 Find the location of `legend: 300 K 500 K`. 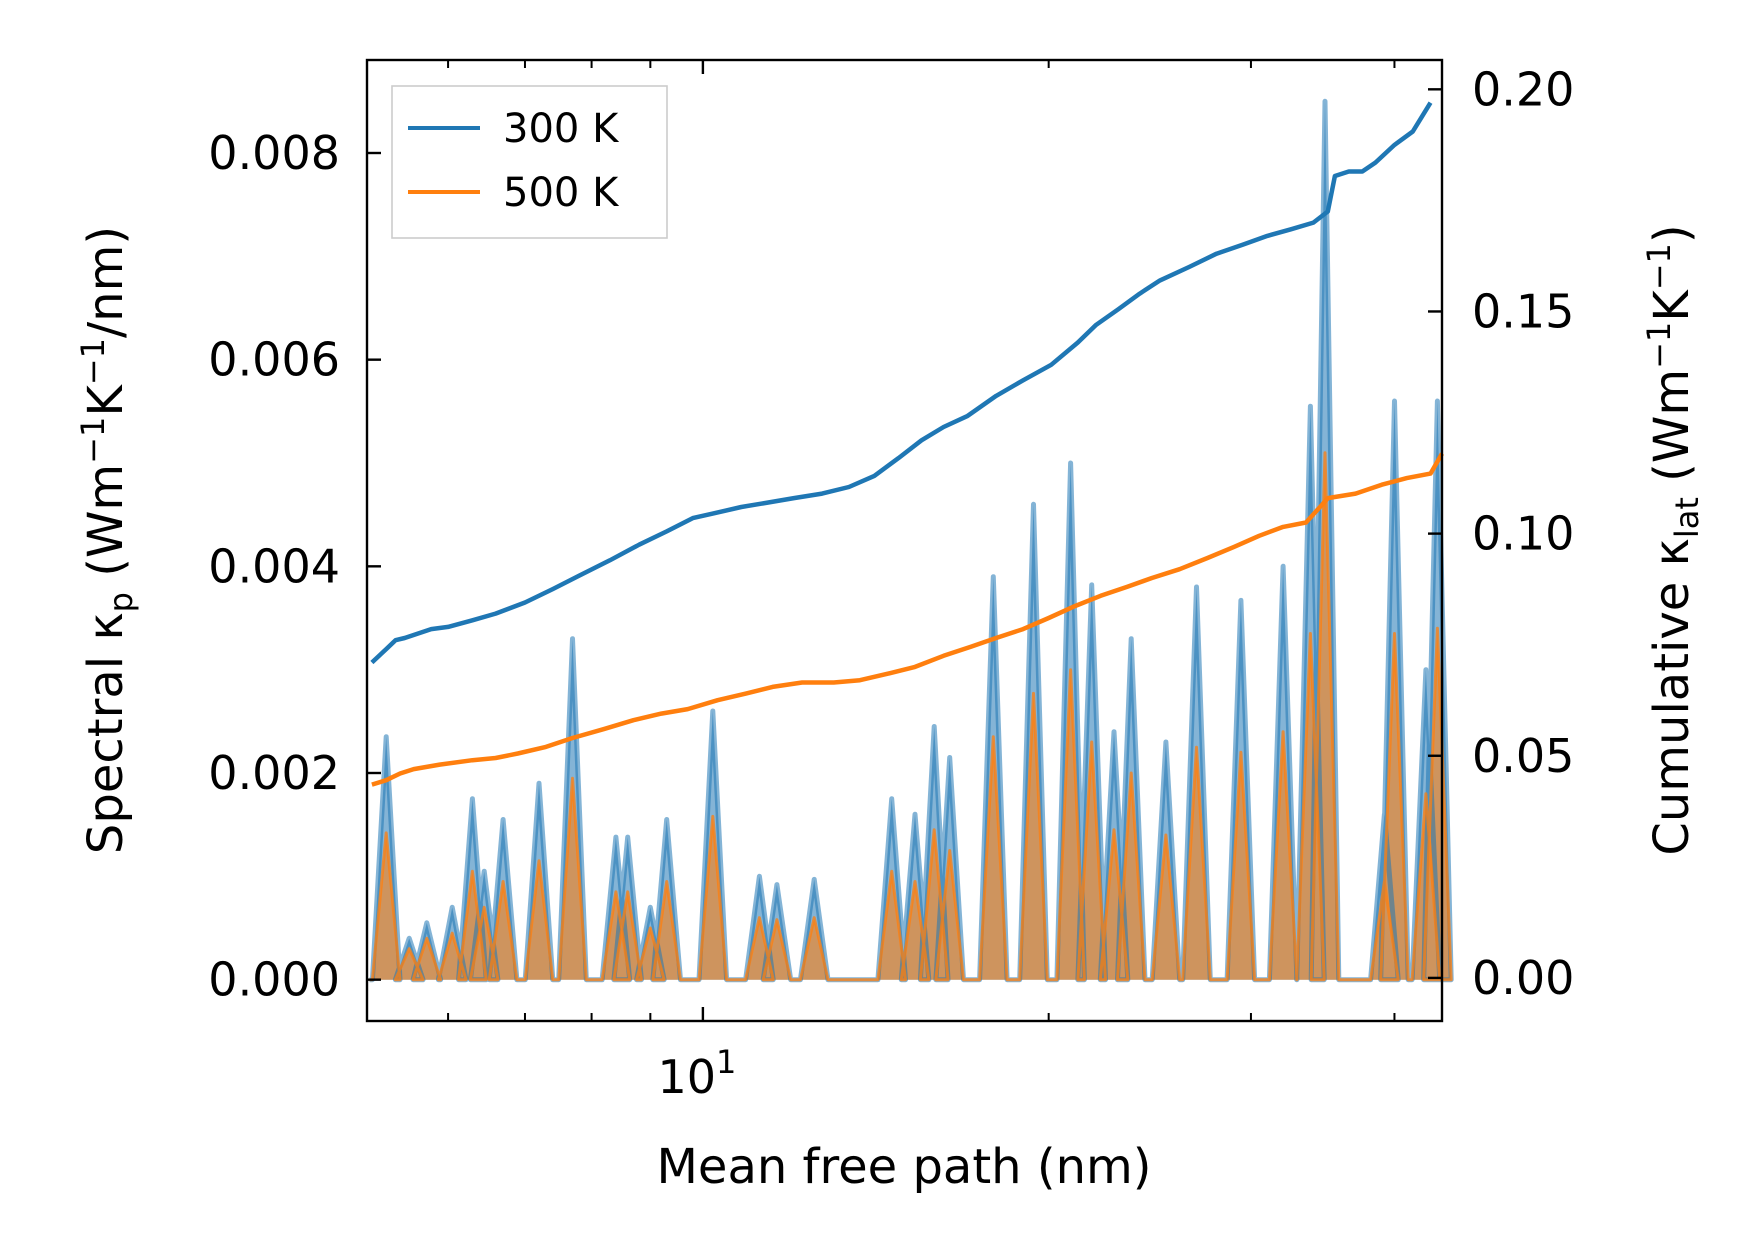

legend: 300 K 500 K is located at coordinates (529, 162).